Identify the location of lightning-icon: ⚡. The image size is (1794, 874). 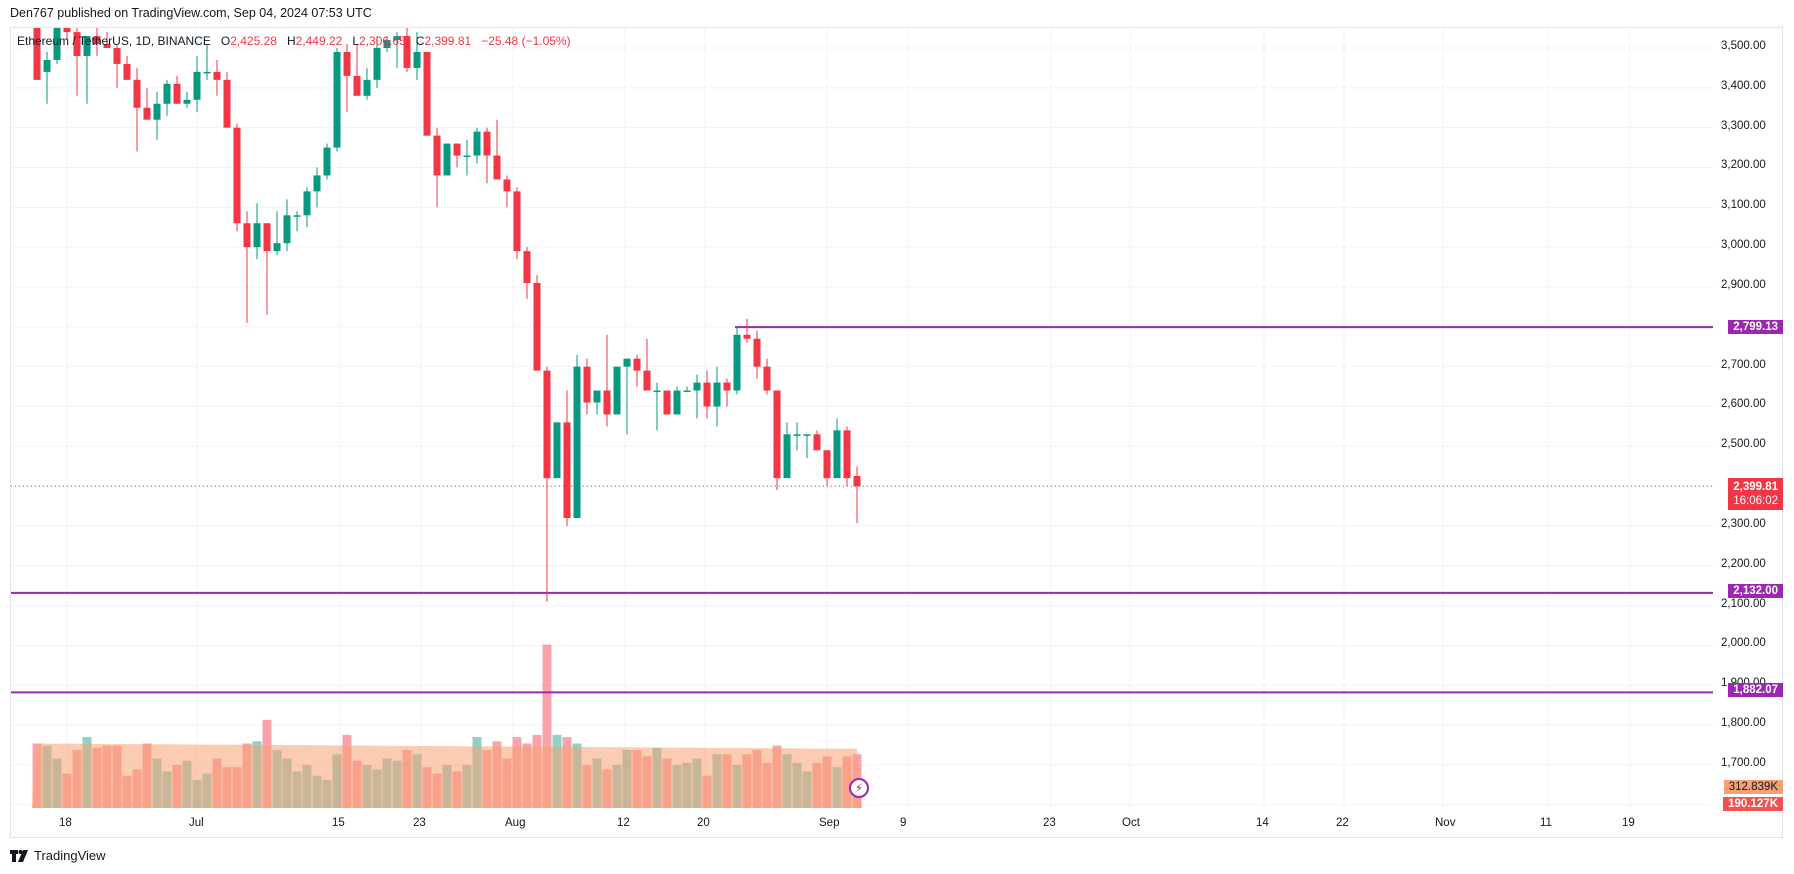
(859, 788).